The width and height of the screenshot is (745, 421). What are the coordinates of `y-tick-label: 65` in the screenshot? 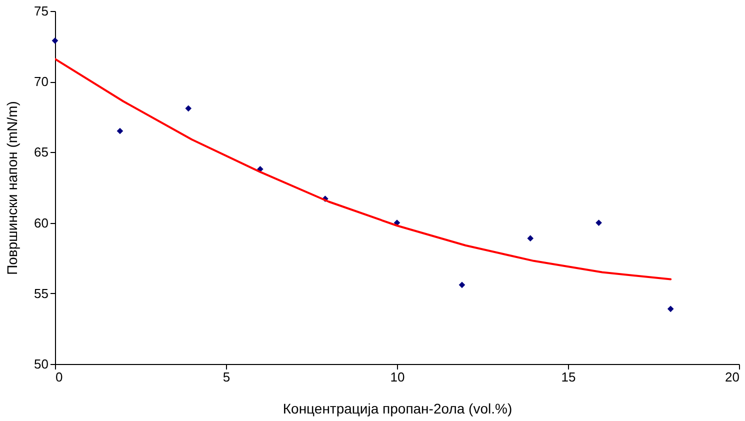 It's located at (41, 152).